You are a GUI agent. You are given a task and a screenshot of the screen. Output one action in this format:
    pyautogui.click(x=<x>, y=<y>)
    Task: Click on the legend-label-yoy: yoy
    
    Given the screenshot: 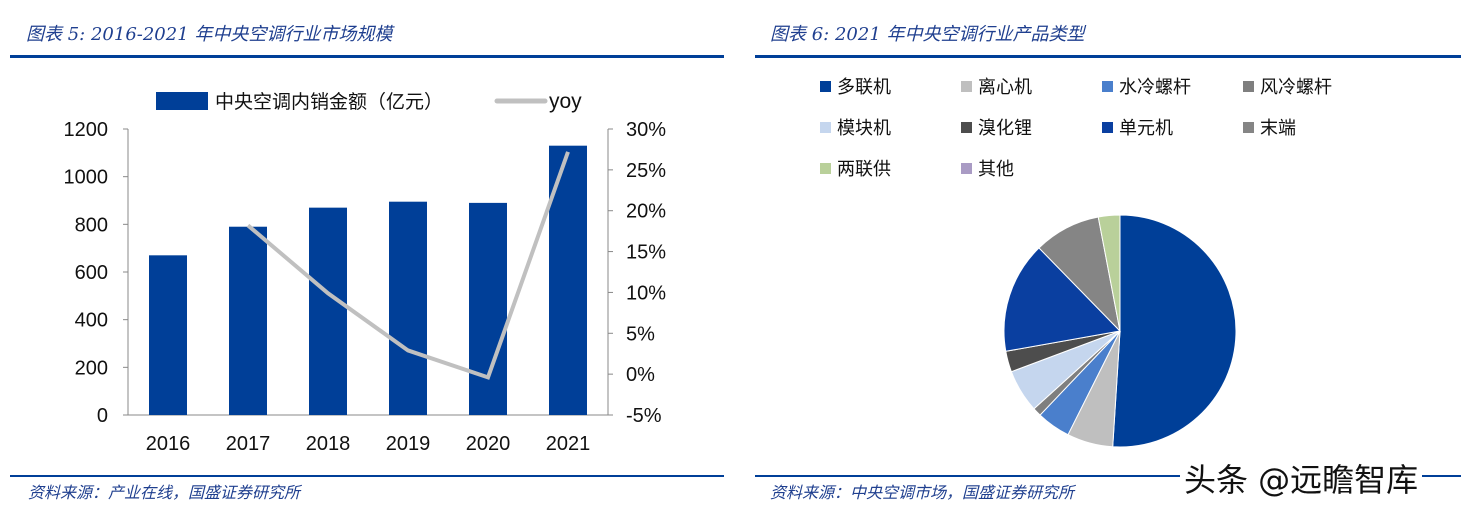 What is the action you would take?
    pyautogui.click(x=565, y=101)
    